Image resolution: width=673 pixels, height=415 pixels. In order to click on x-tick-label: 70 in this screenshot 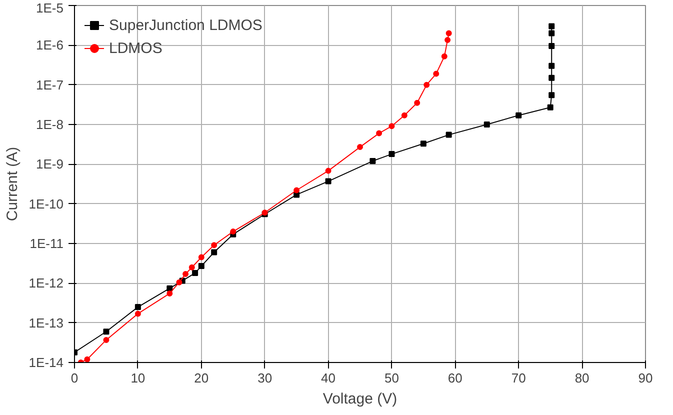, I will do `click(518, 378)`.